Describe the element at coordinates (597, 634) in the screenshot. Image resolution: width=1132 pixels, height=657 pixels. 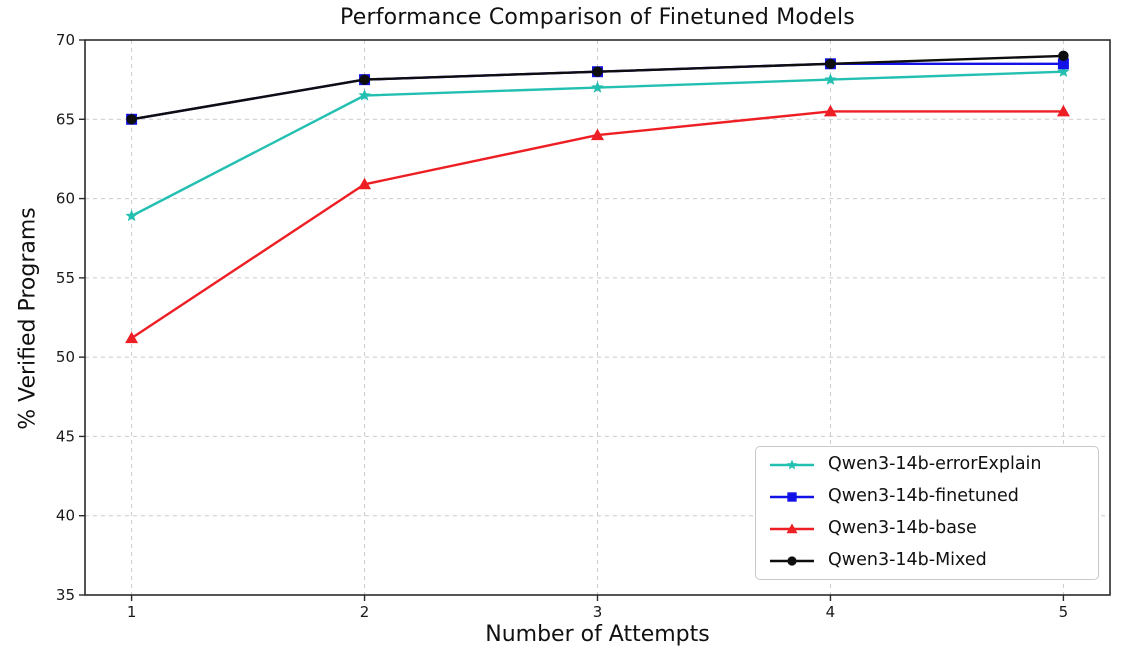
I see `x-axis-label: Number of Attempts` at that location.